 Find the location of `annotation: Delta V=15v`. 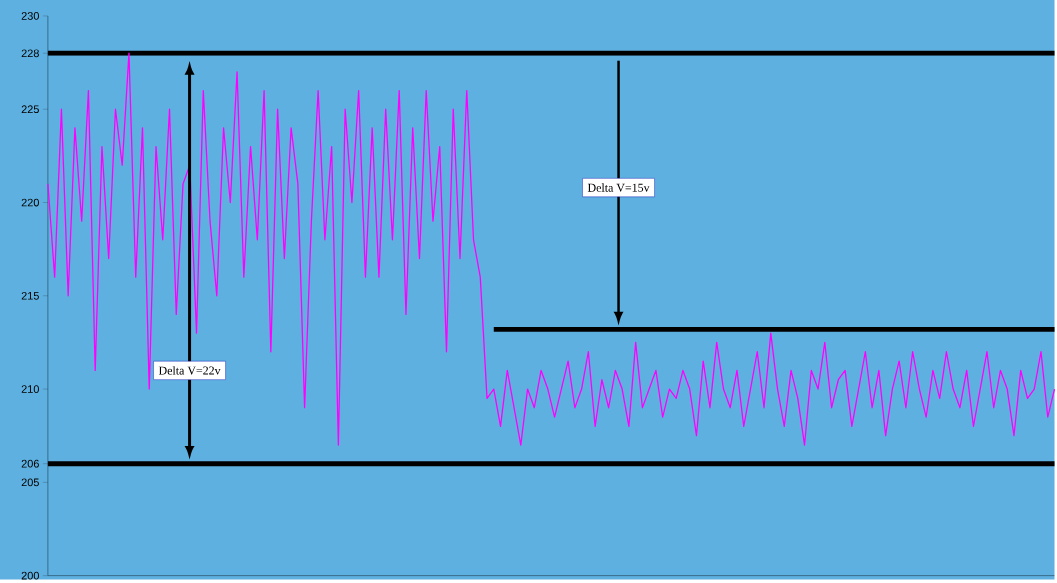

annotation: Delta V=15v is located at coordinates (618, 187).